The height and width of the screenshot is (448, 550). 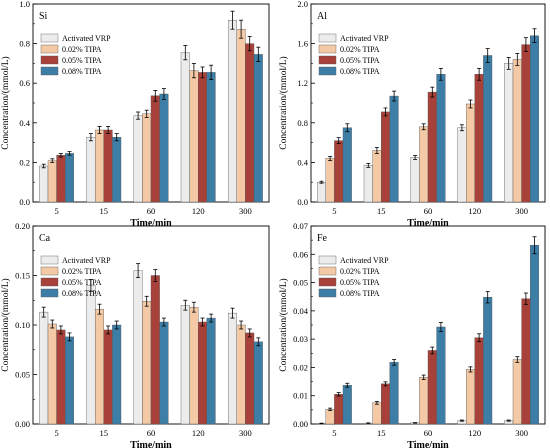 What do you see at coordinates (104, 211) in the screenshot?
I see `x-tick-label: 15` at bounding box center [104, 211].